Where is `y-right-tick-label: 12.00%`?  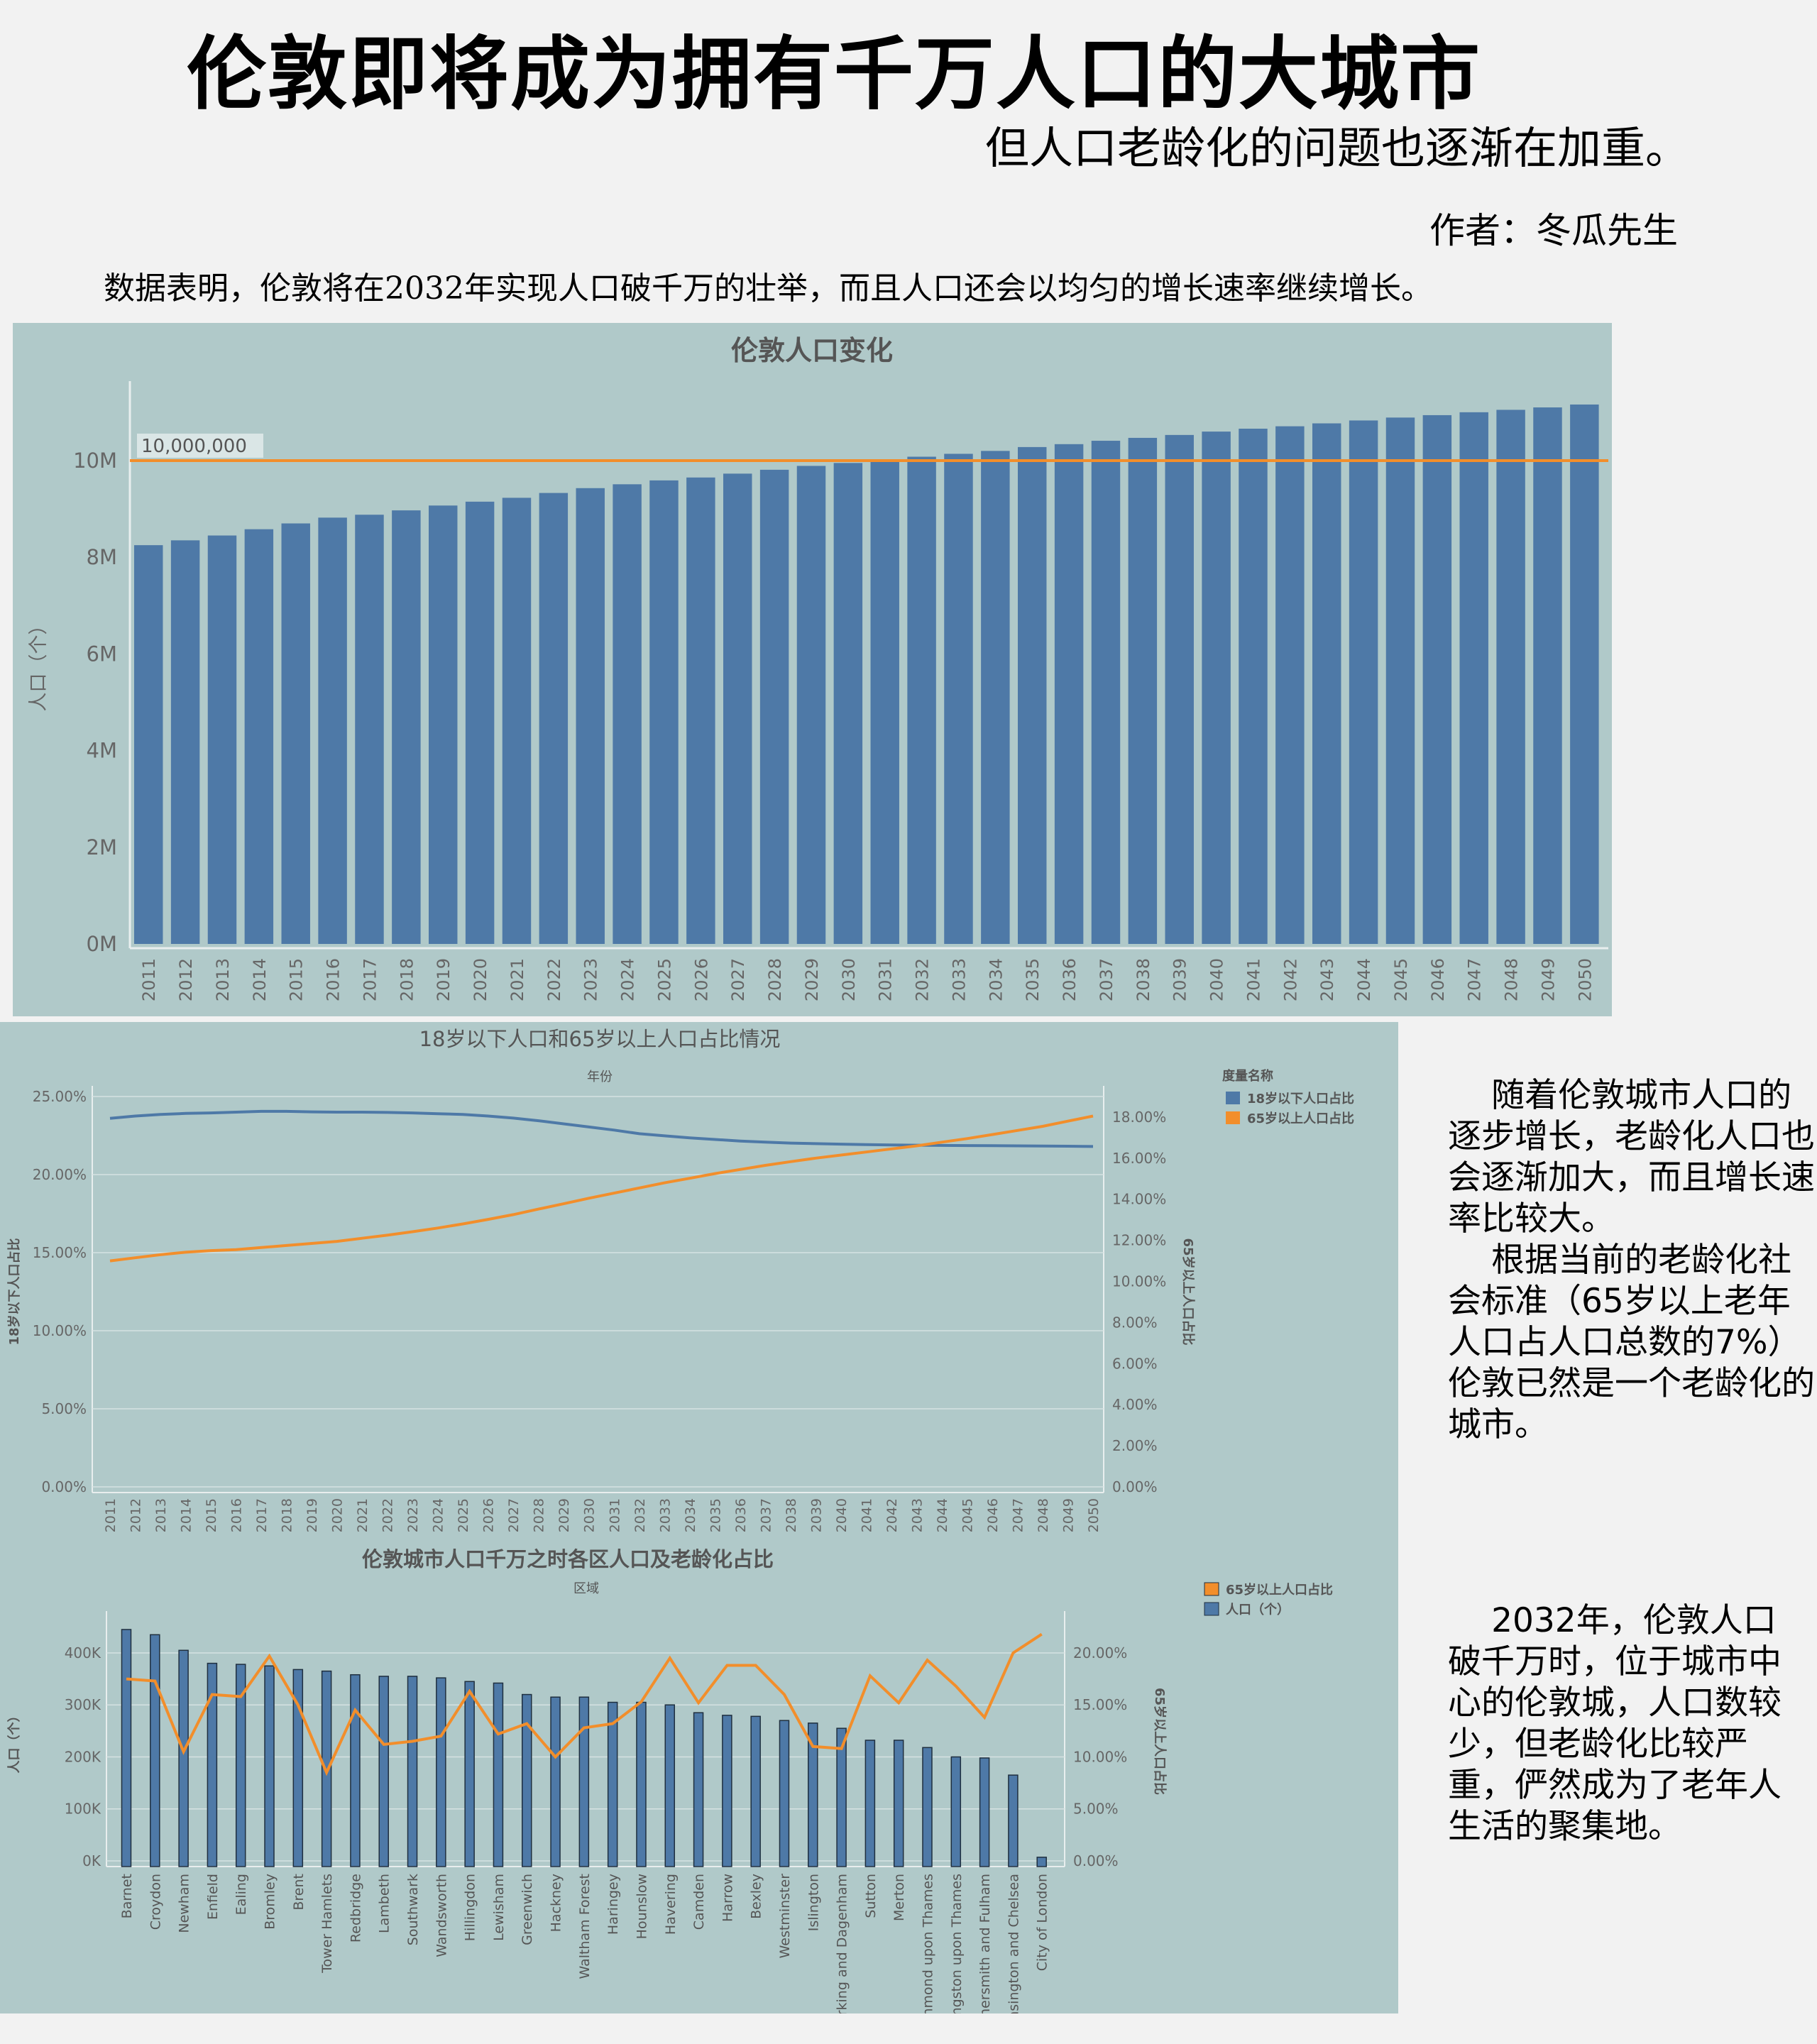
y-right-tick-label: 12.00% is located at coordinates (1139, 1240).